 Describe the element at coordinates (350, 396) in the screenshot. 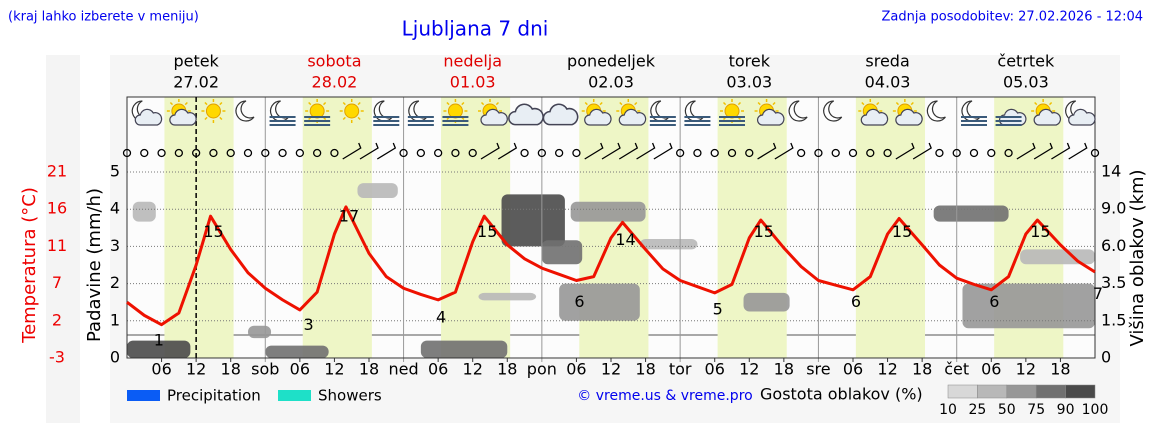

I see `legend-label: Showers` at that location.